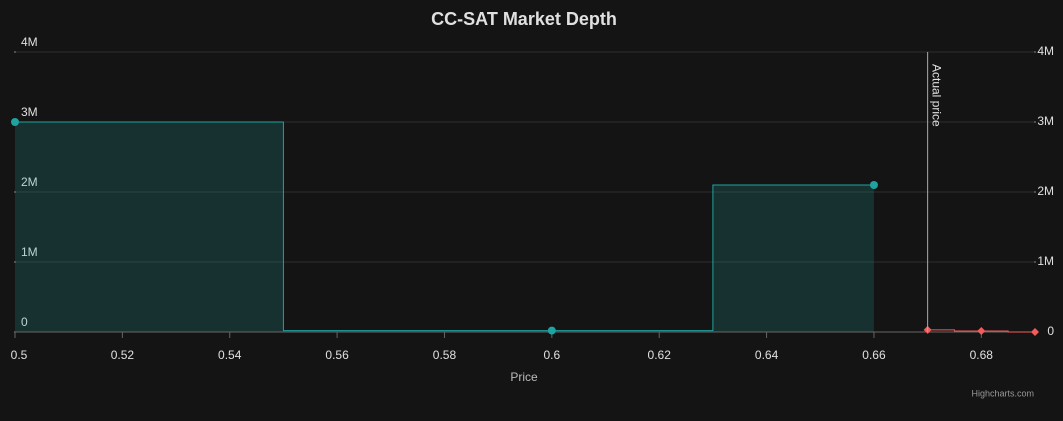 Image resolution: width=1063 pixels, height=421 pixels. What do you see at coordinates (767, 355) in the screenshot?
I see `x-tick-label: 0.64` at bounding box center [767, 355].